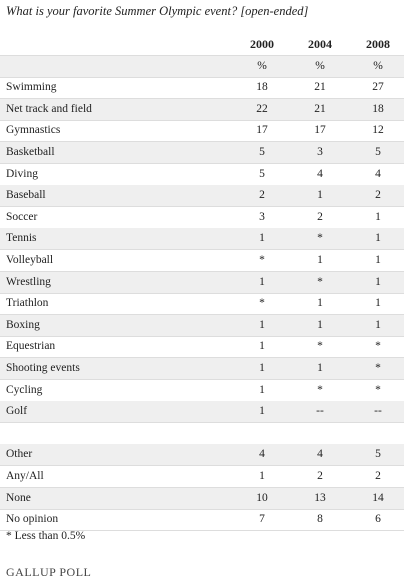 The width and height of the screenshot is (414, 583). I want to click on row-label: No opinion, so click(32, 519).